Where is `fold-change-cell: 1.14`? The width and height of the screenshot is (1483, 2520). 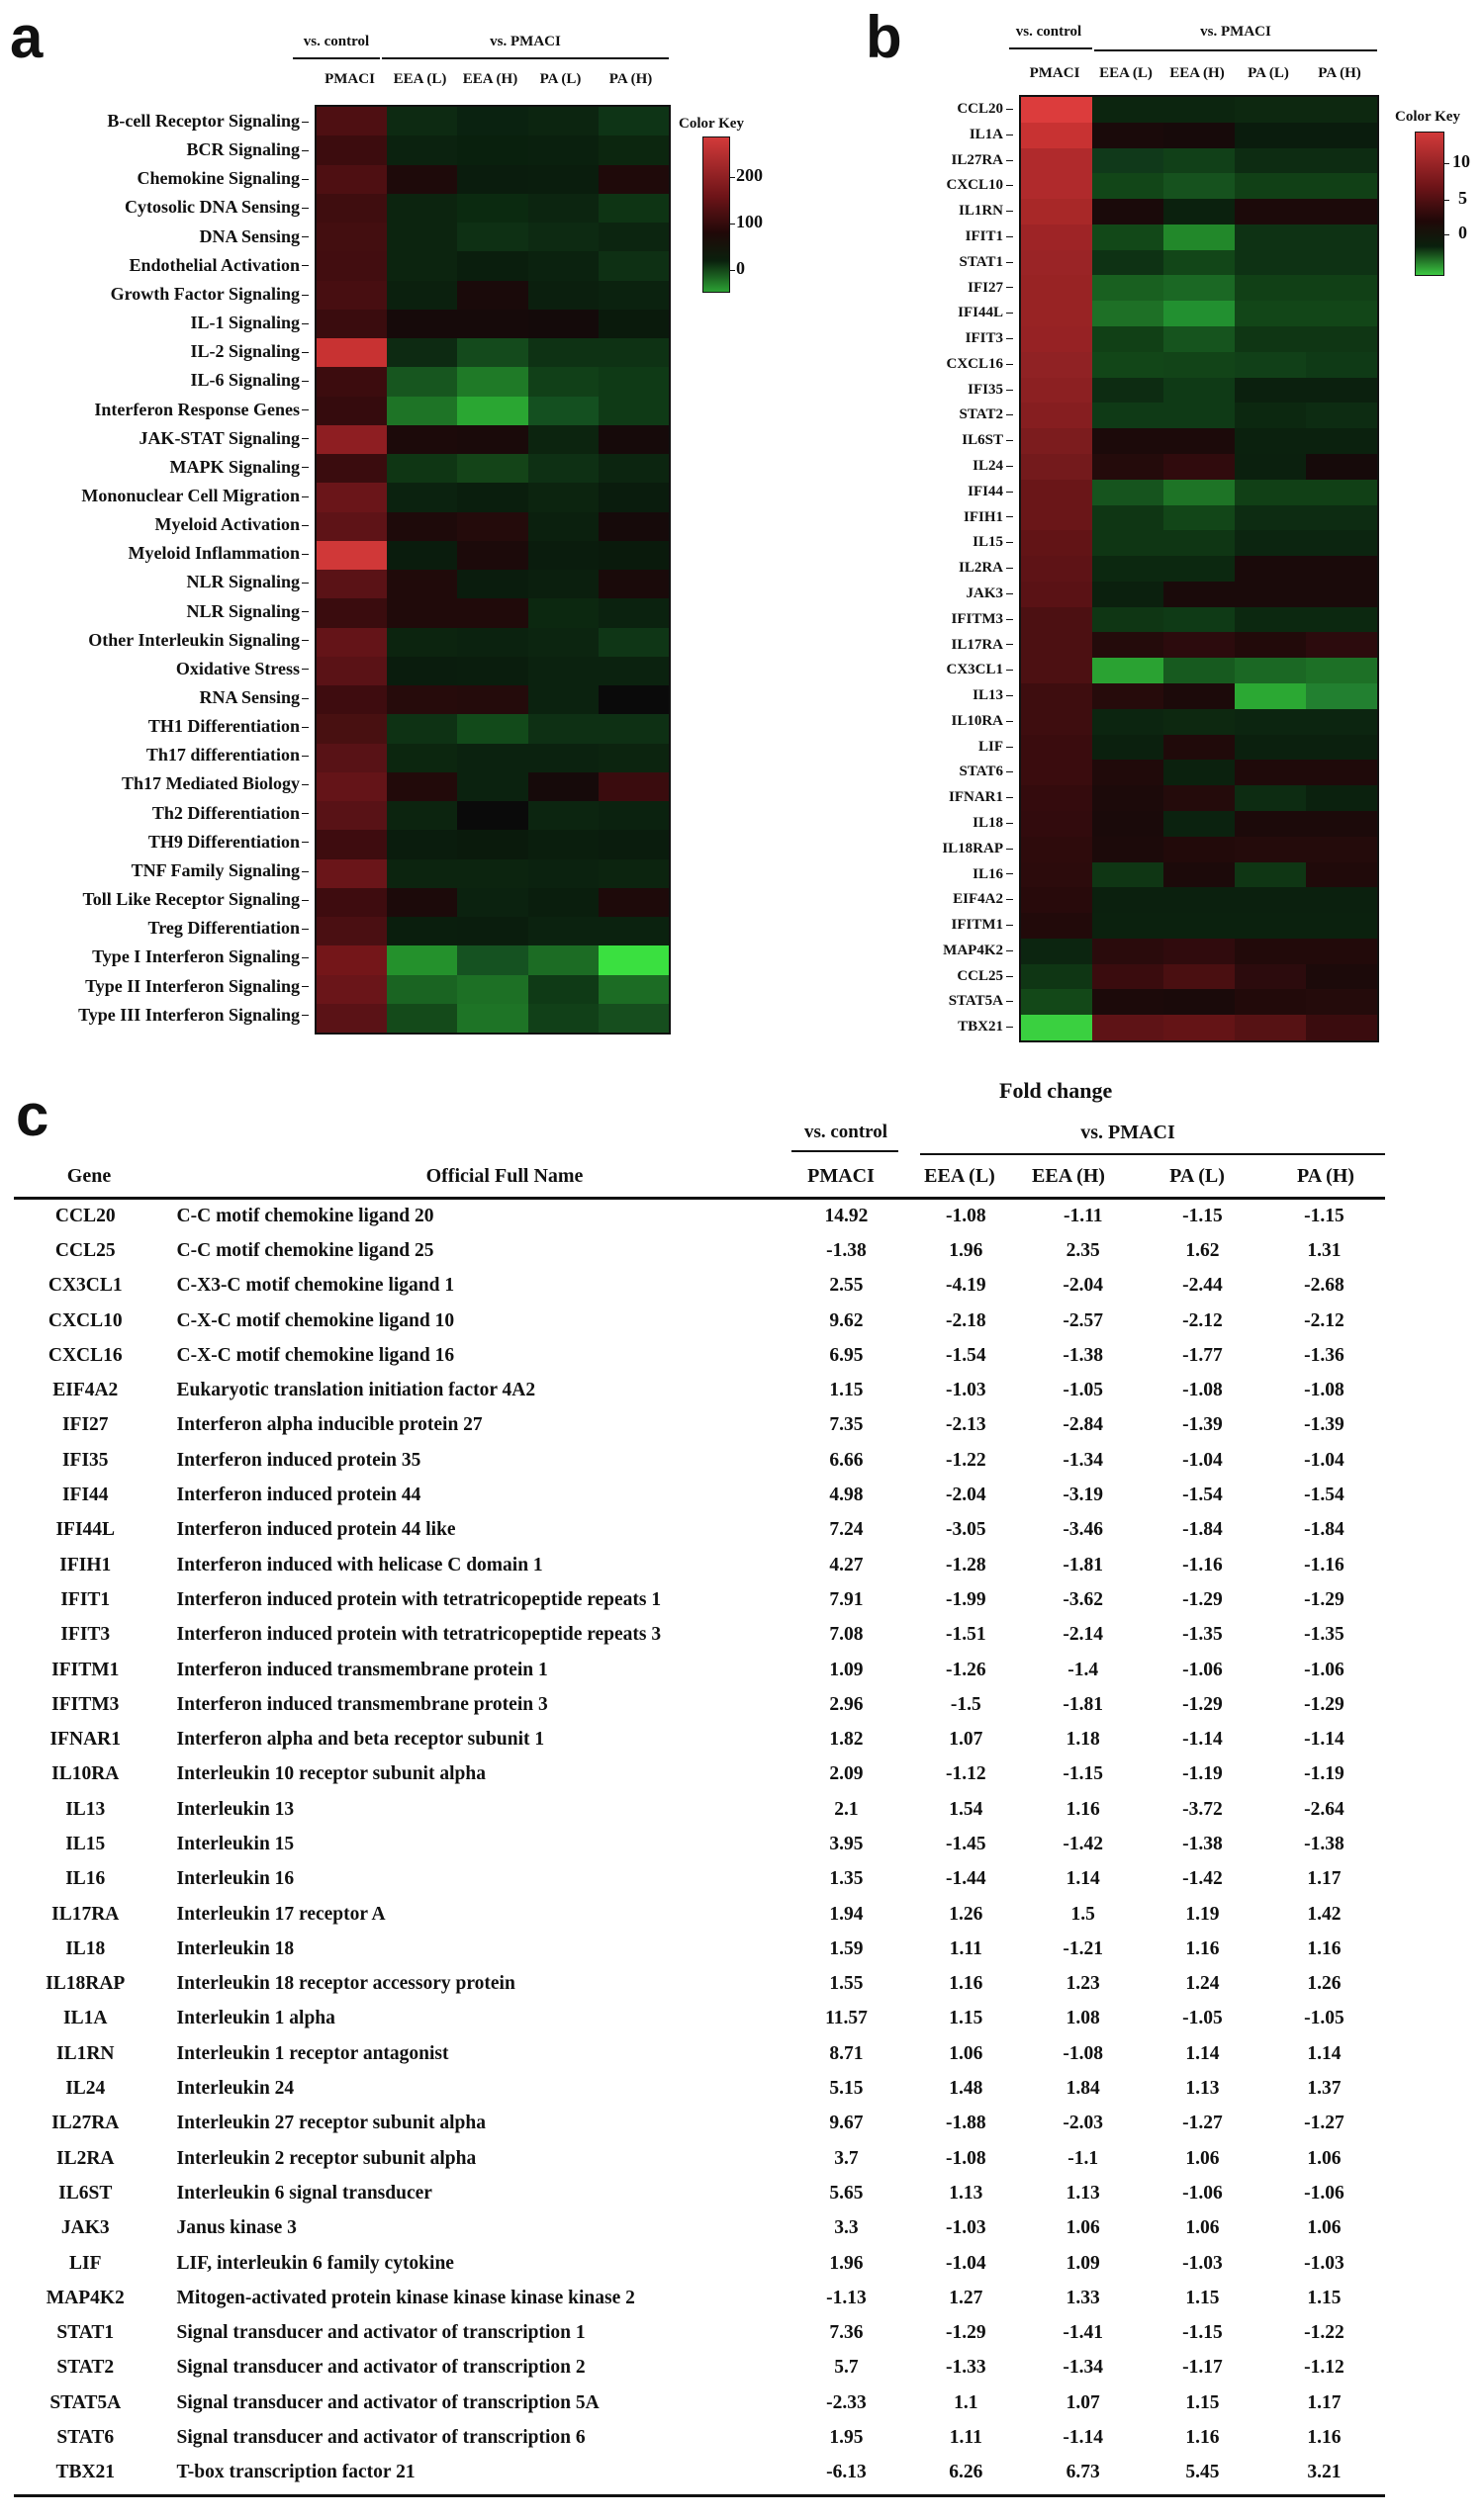 fold-change-cell: 1.14 is located at coordinates (1083, 1879).